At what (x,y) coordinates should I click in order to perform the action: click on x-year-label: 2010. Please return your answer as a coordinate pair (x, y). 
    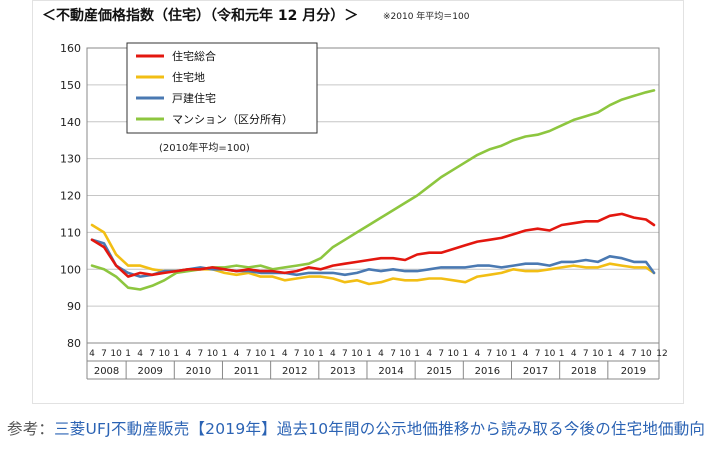
    Looking at the image, I should click on (198, 371).